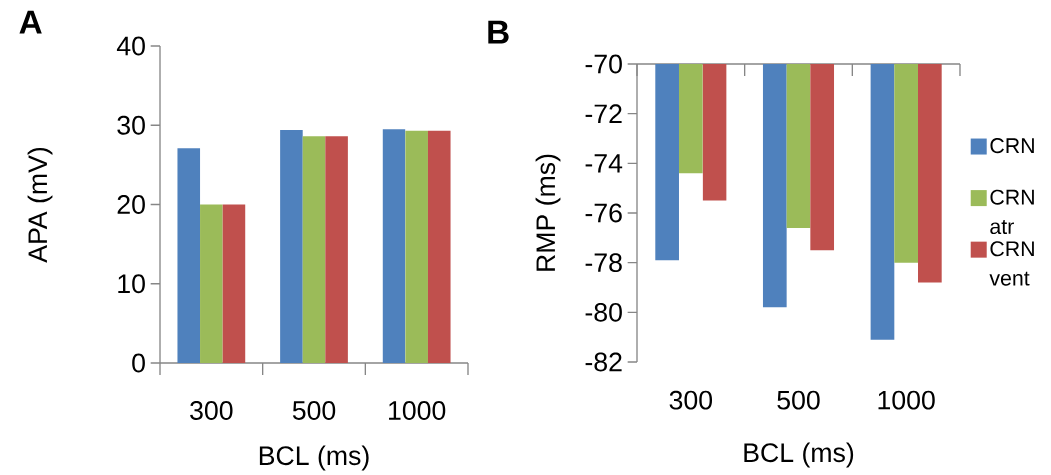  Describe the element at coordinates (603, 263) in the screenshot. I see `y-tick-label: -78` at that location.